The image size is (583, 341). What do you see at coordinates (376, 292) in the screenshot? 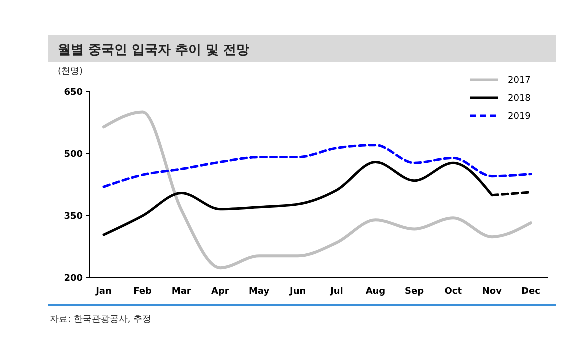
I see `x-tick-label: Aug` at bounding box center [376, 292].